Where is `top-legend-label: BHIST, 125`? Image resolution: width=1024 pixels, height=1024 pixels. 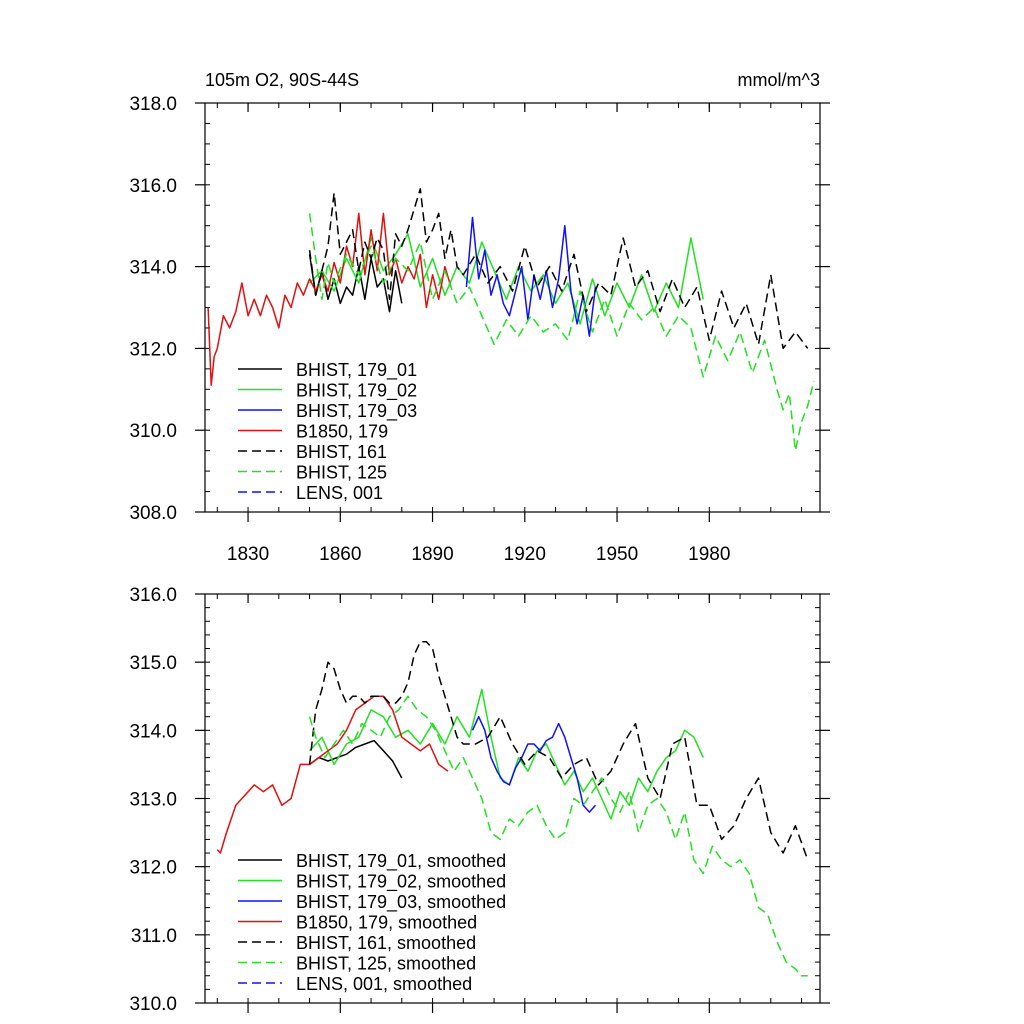
top-legend-label: BHIST, 125 is located at coordinates (341, 473).